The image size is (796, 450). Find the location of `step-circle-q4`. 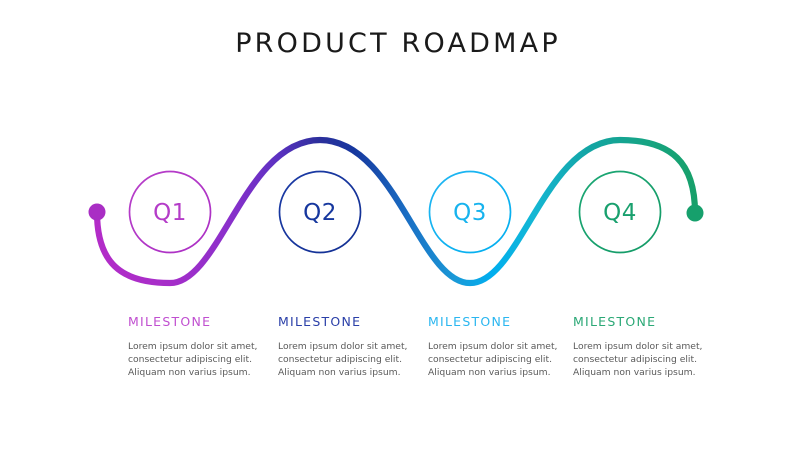

step-circle-q4 is located at coordinates (620, 212).